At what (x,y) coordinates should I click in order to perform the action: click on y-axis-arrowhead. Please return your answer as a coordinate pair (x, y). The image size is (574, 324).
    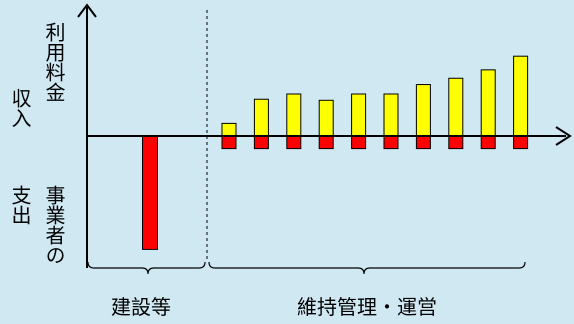
    Looking at the image, I should click on (87, 10).